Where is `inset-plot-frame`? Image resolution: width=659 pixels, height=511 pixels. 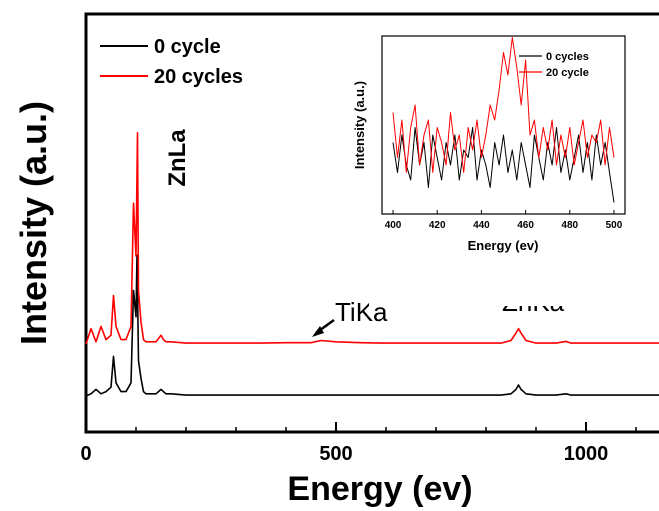 inset-plot-frame is located at coordinates (503, 125).